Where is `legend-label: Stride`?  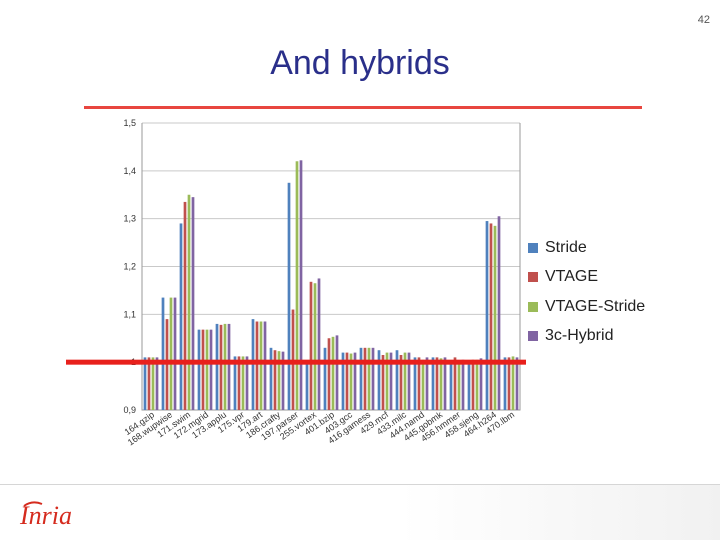
legend-label: Stride is located at coordinates (566, 247).